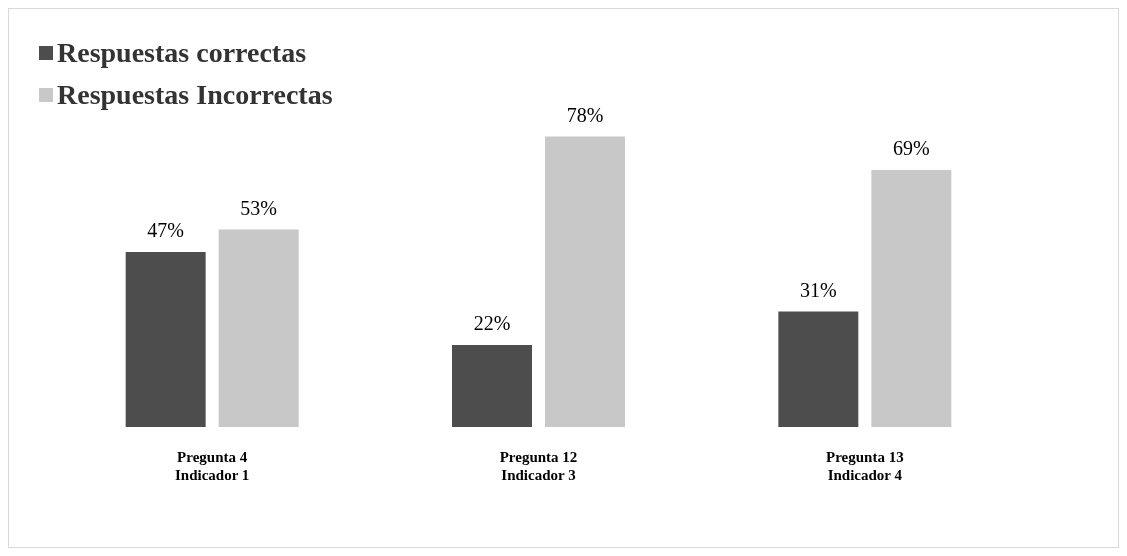 This screenshot has width=1127, height=556. I want to click on data-label: 78%, so click(585, 114).